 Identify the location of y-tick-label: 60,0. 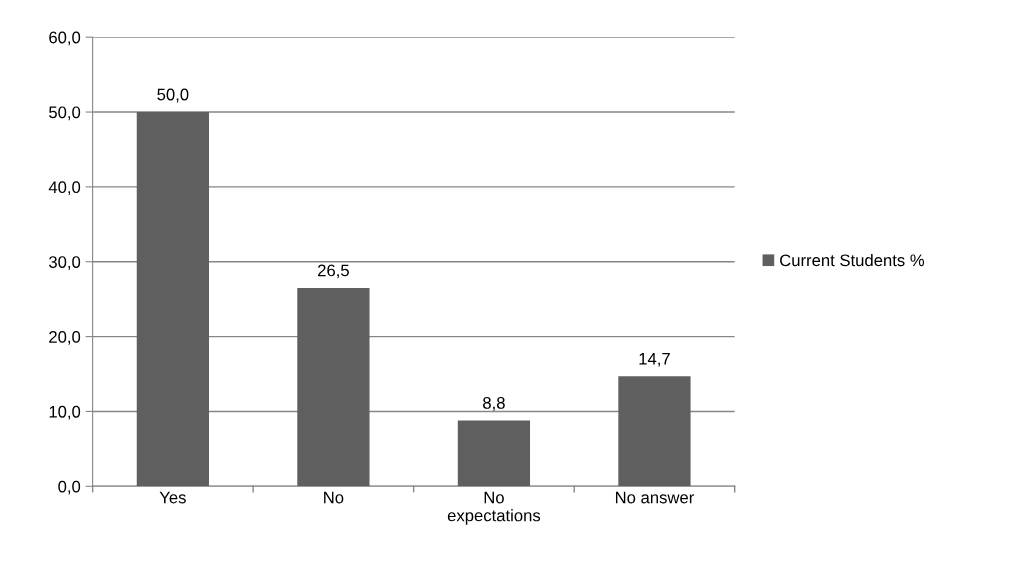
(65, 38).